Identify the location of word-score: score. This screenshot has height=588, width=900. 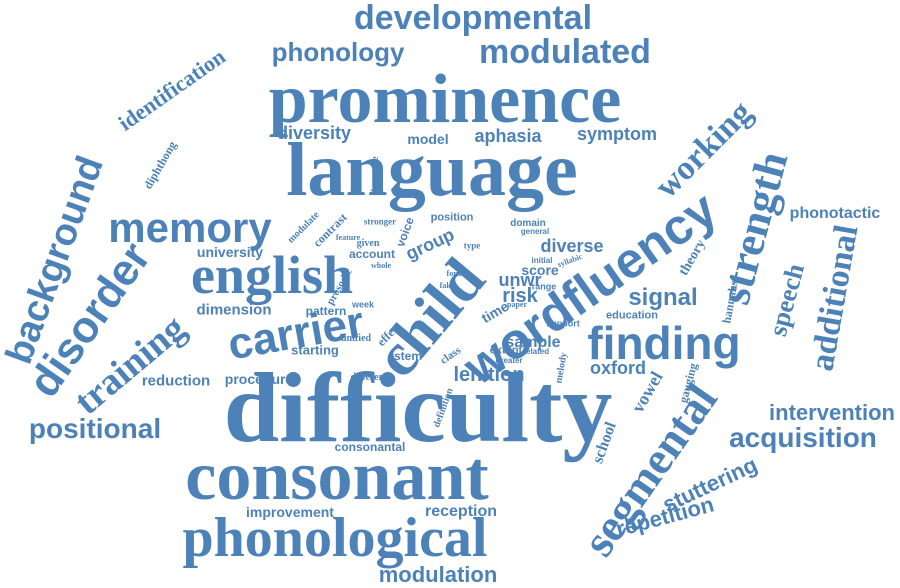
(540, 270).